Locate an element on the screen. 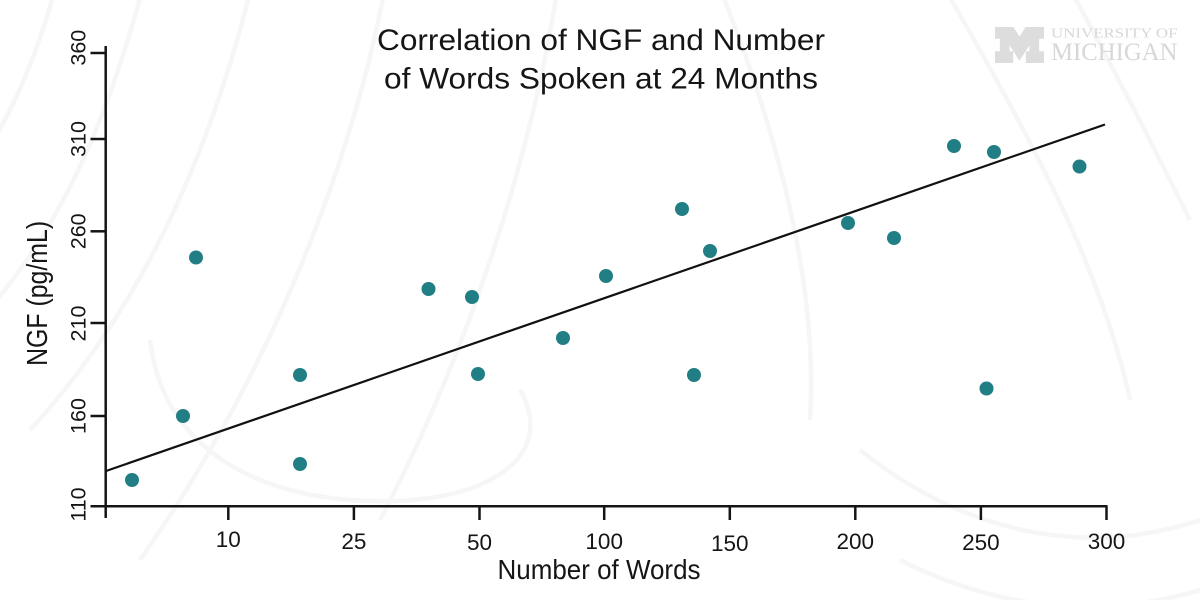 The image size is (1200, 600). svg-text: 100 is located at coordinates (604, 541).